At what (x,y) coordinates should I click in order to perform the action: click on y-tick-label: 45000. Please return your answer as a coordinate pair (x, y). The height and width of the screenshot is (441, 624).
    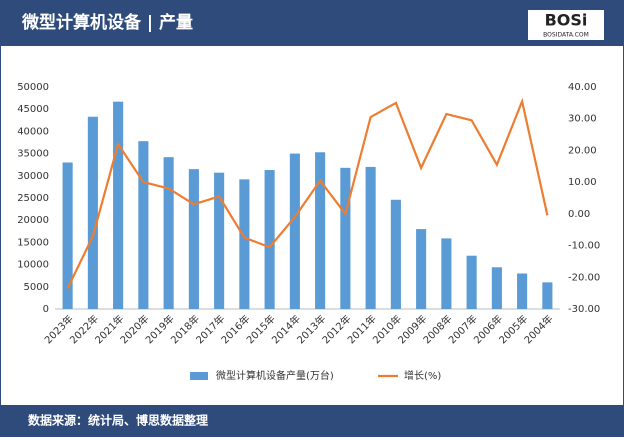
    Looking at the image, I should click on (33, 109).